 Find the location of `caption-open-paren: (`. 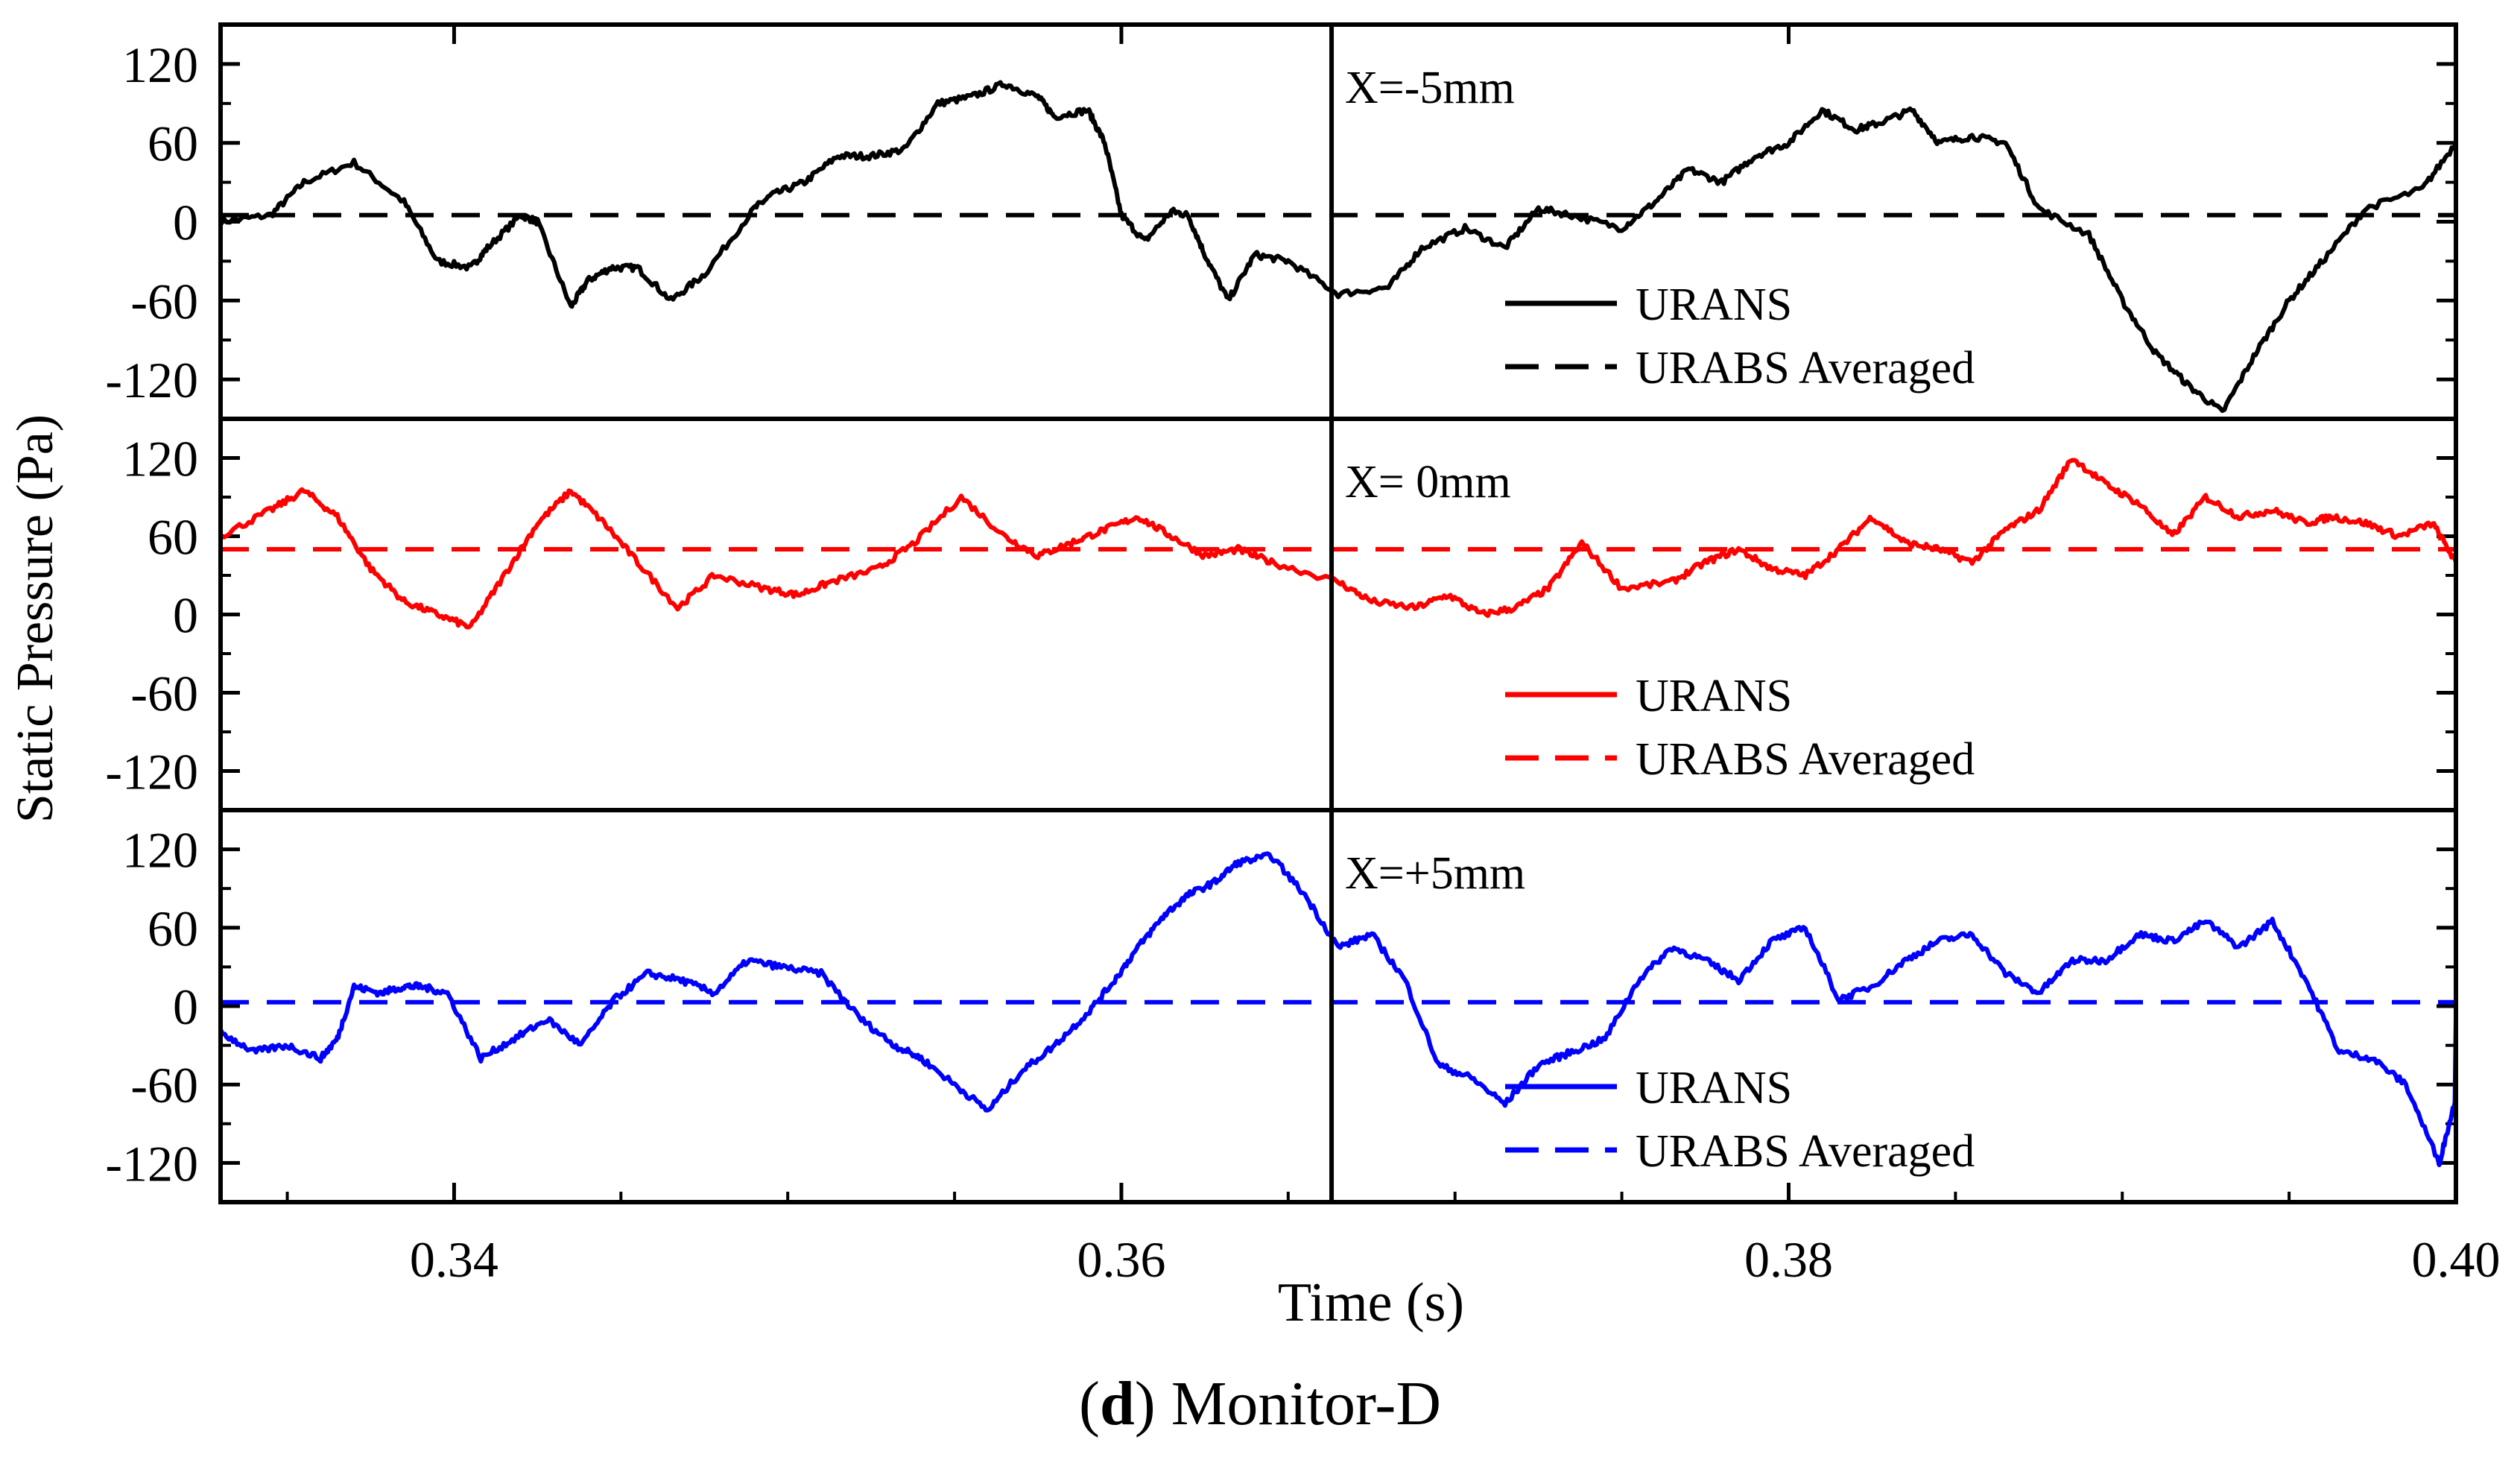

caption-open-paren: ( is located at coordinates (1089, 1403).